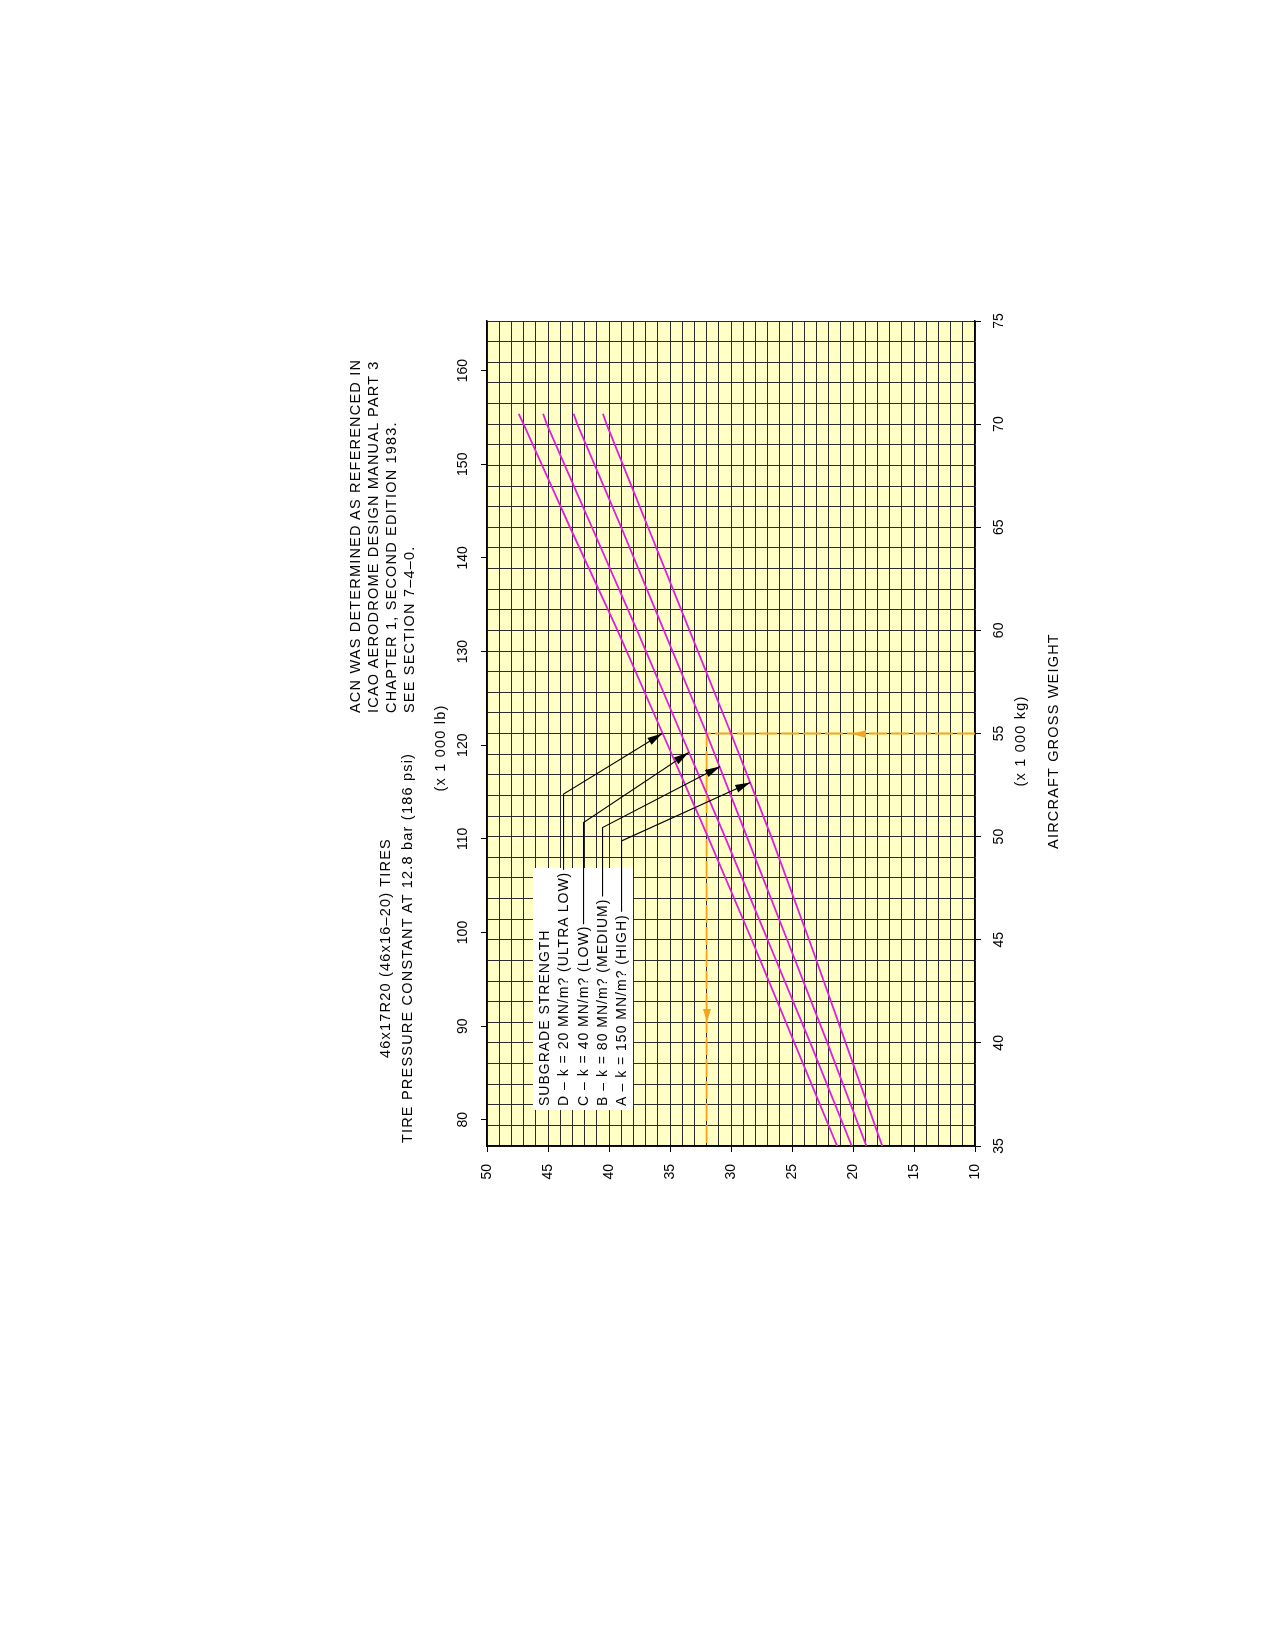  Describe the element at coordinates (912, 1171) in the screenshot. I see `x-tick-label: 15` at that location.